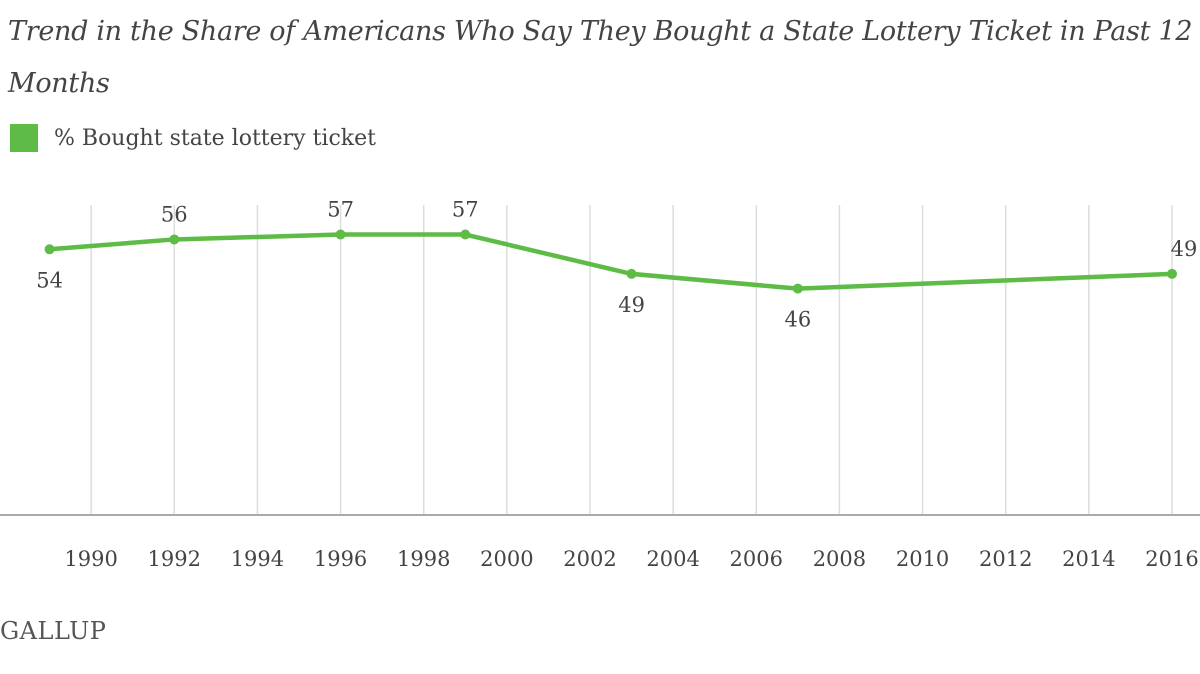  What do you see at coordinates (589, 559) in the screenshot?
I see `x-tick-label-2002: 2002` at bounding box center [589, 559].